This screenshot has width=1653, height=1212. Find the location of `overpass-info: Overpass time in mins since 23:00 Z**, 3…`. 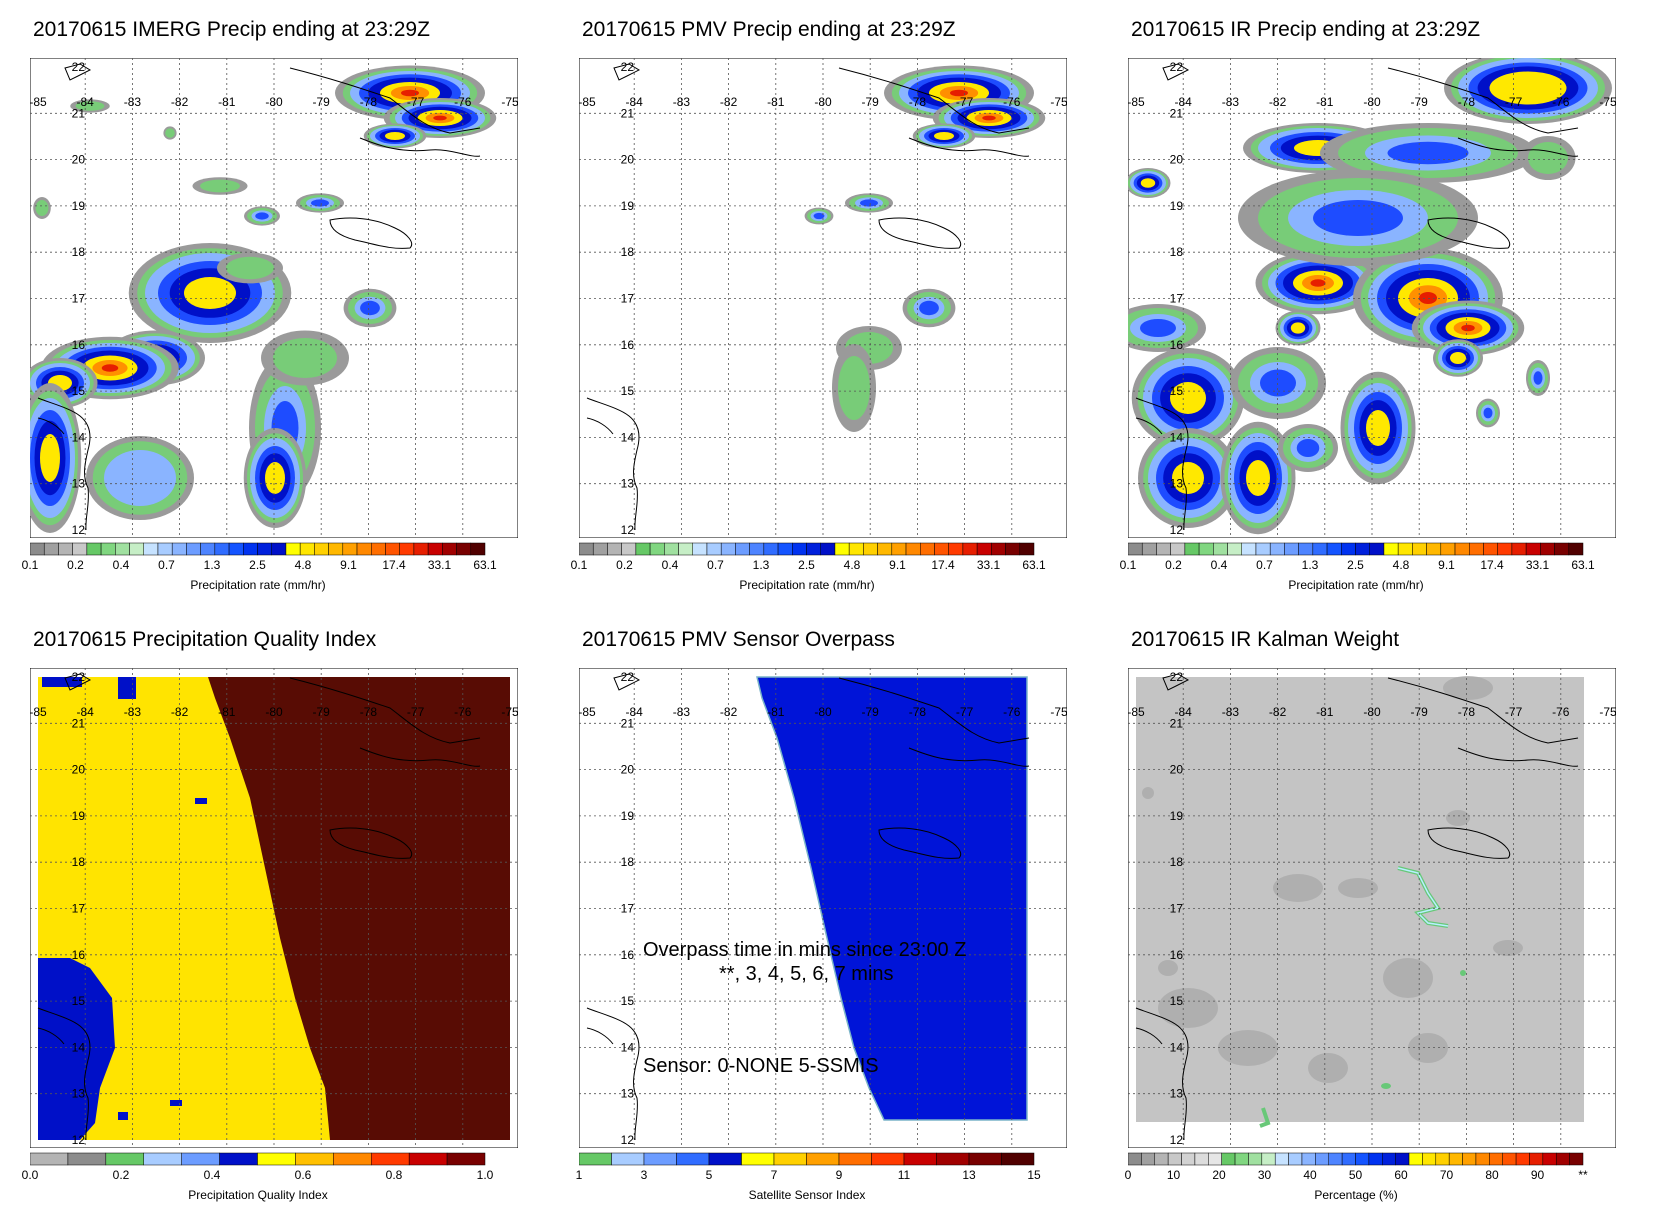

overpass-info: Overpass time in mins since 23:00 Z**, 3… is located at coordinates (804, 1008).